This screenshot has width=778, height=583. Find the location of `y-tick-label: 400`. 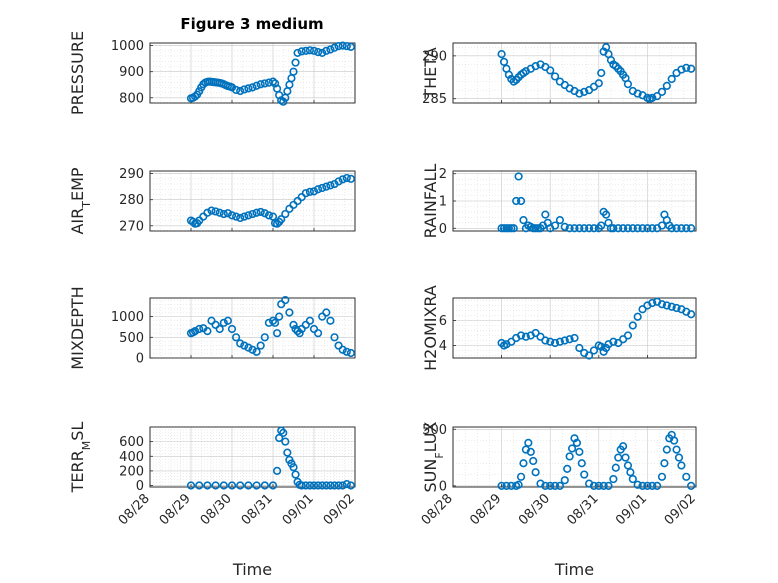

y-tick-label: 400 is located at coordinates (131, 457).